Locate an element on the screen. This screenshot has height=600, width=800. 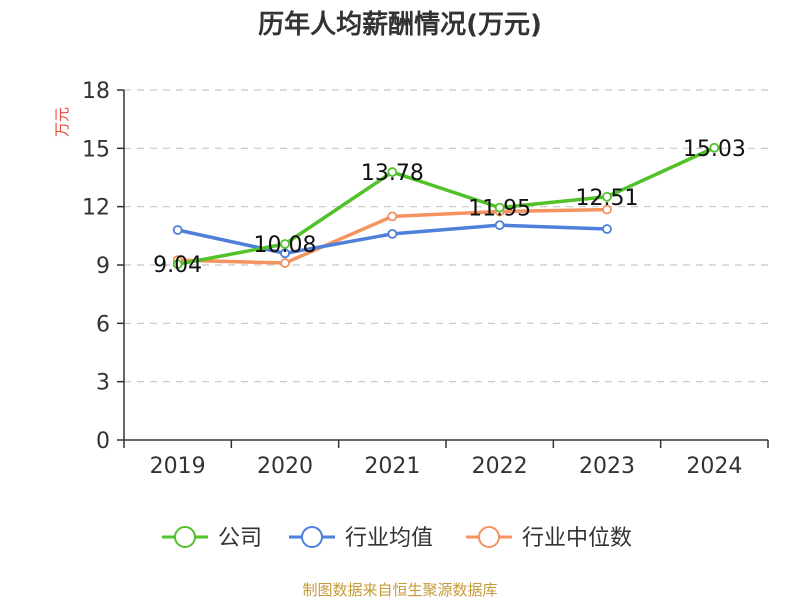
data-label: 12.51 is located at coordinates (607, 198).